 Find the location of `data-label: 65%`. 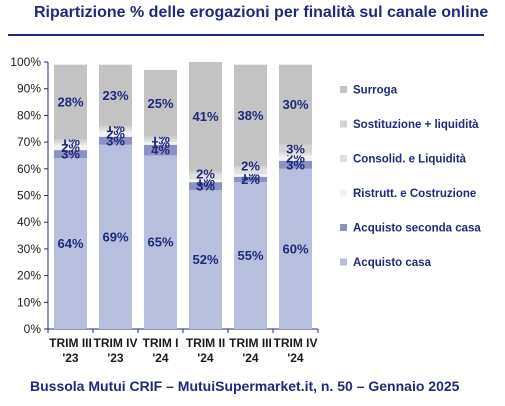

data-label: 65% is located at coordinates (160, 242).